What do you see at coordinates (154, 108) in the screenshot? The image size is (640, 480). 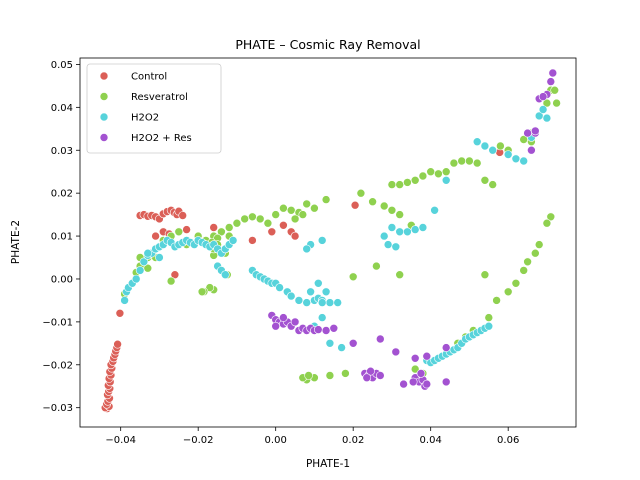 I see `legend: Control Resveratrol H2O2 H2O2 + Res` at bounding box center [154, 108].